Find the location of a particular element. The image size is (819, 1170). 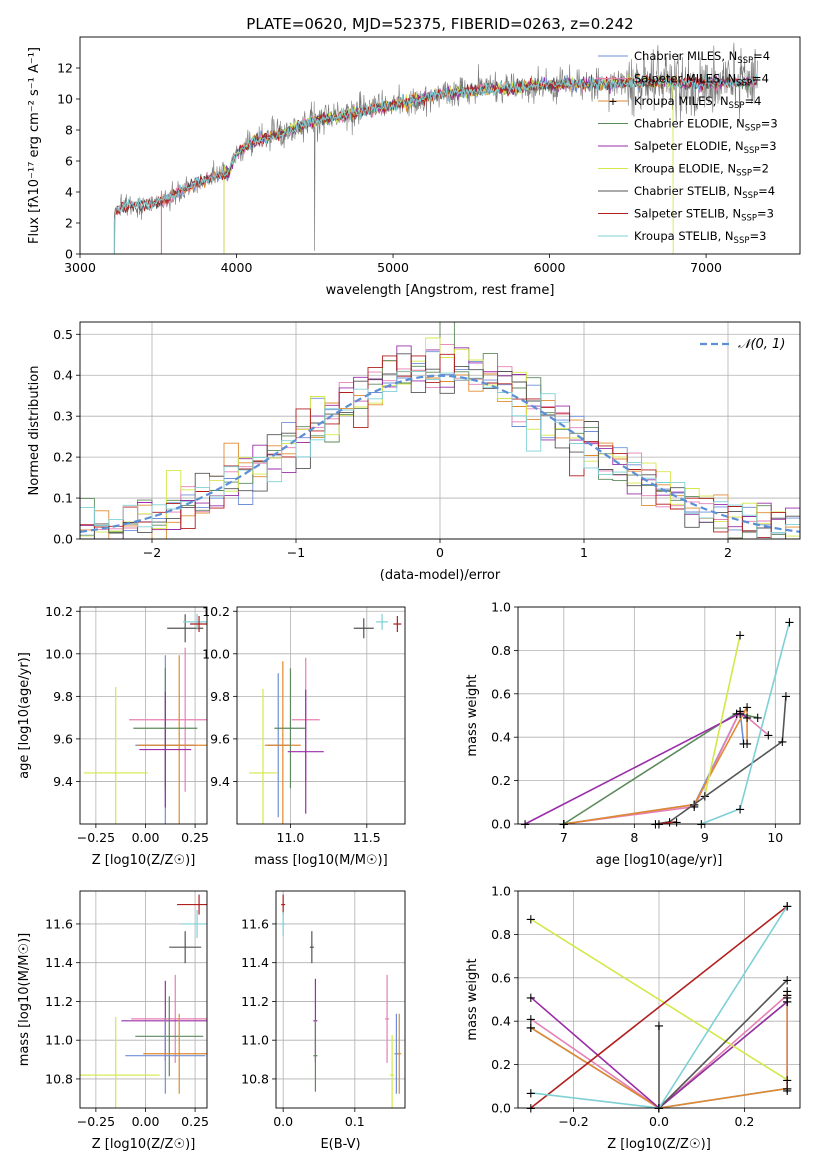

gaussian-curve is located at coordinates (440, 453).